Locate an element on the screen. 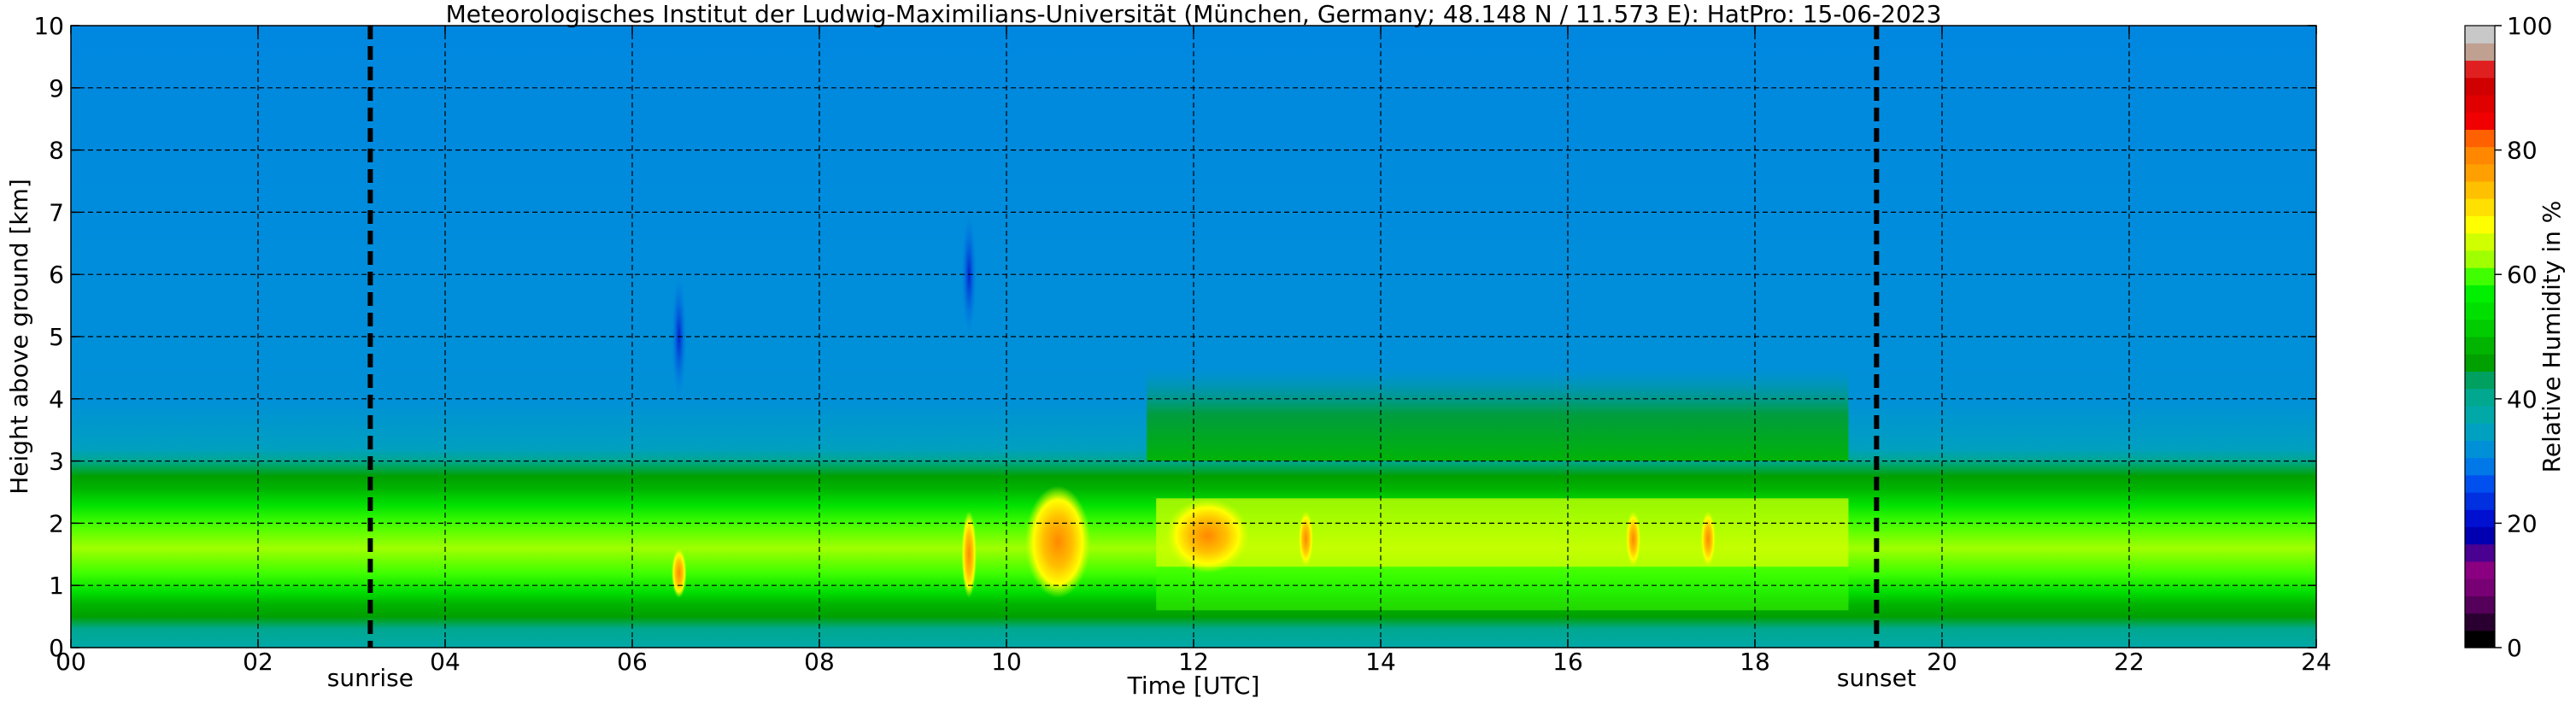 Image resolution: width=2576 pixels, height=704 pixels. colorbar-tick-label: 0 is located at coordinates (2514, 648).